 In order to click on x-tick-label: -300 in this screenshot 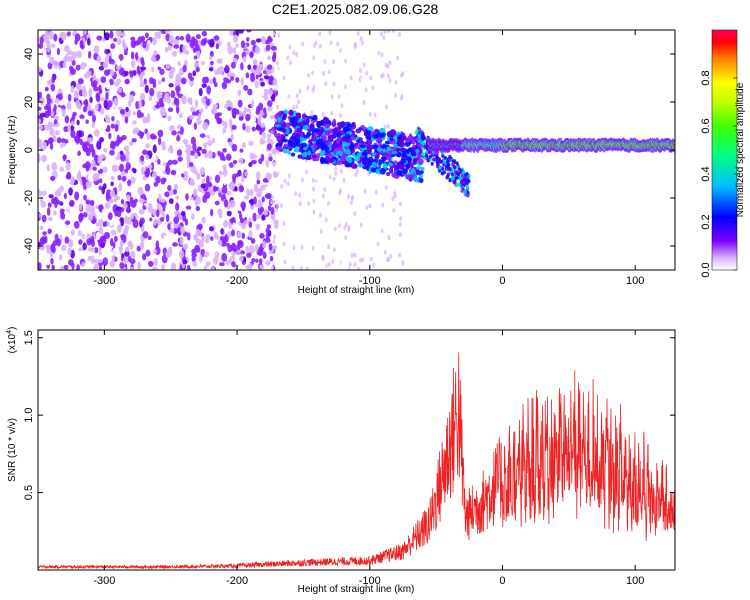, I will do `click(104, 581)`.